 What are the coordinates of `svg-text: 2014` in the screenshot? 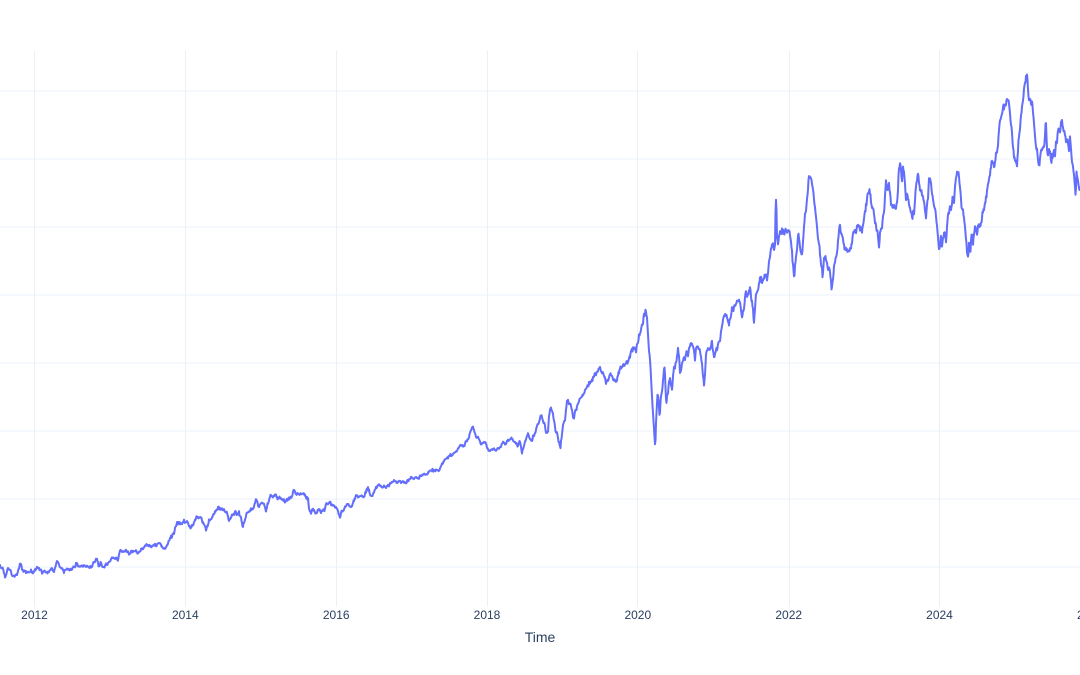 It's located at (185, 615).